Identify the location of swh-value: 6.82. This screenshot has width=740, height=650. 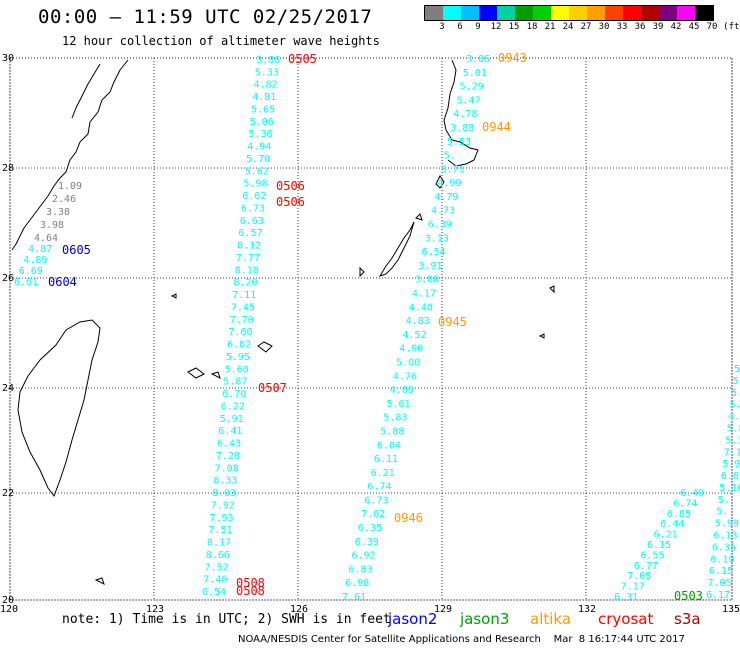
(239, 345).